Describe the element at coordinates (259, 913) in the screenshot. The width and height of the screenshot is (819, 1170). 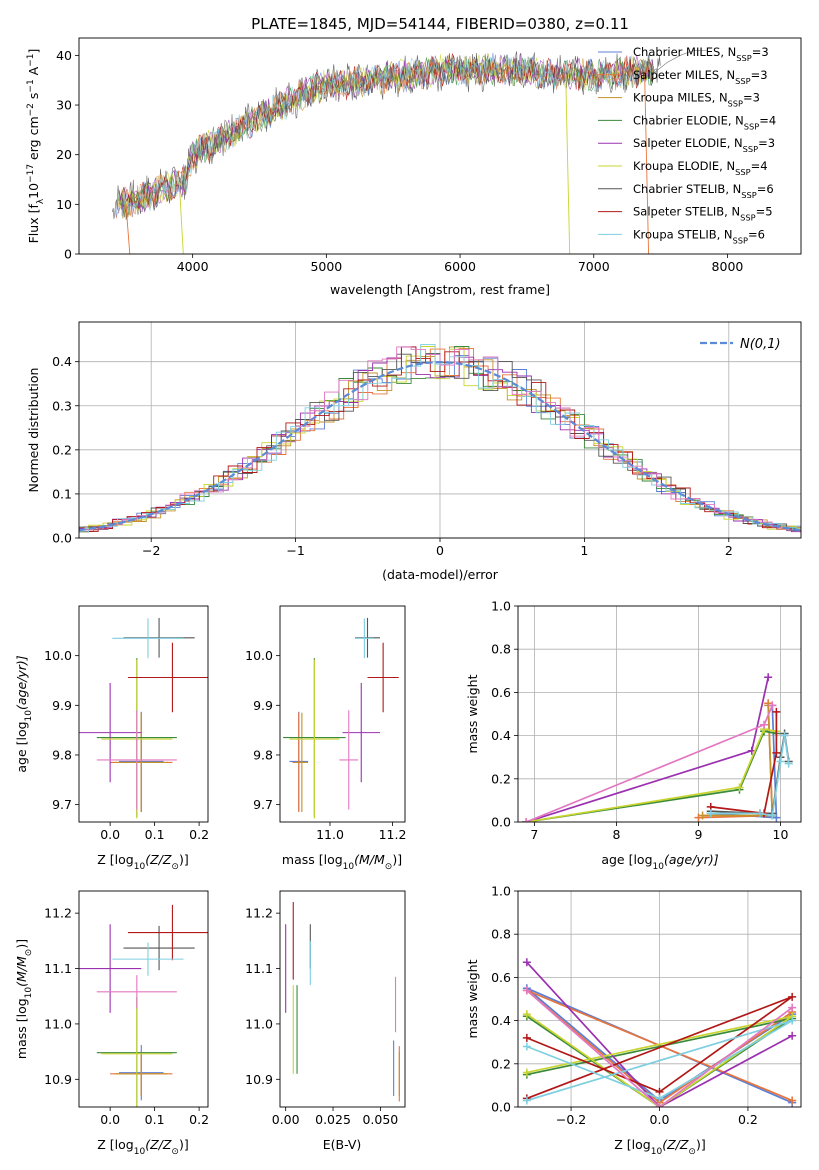
I see `y-tick-label: 11.2` at that location.